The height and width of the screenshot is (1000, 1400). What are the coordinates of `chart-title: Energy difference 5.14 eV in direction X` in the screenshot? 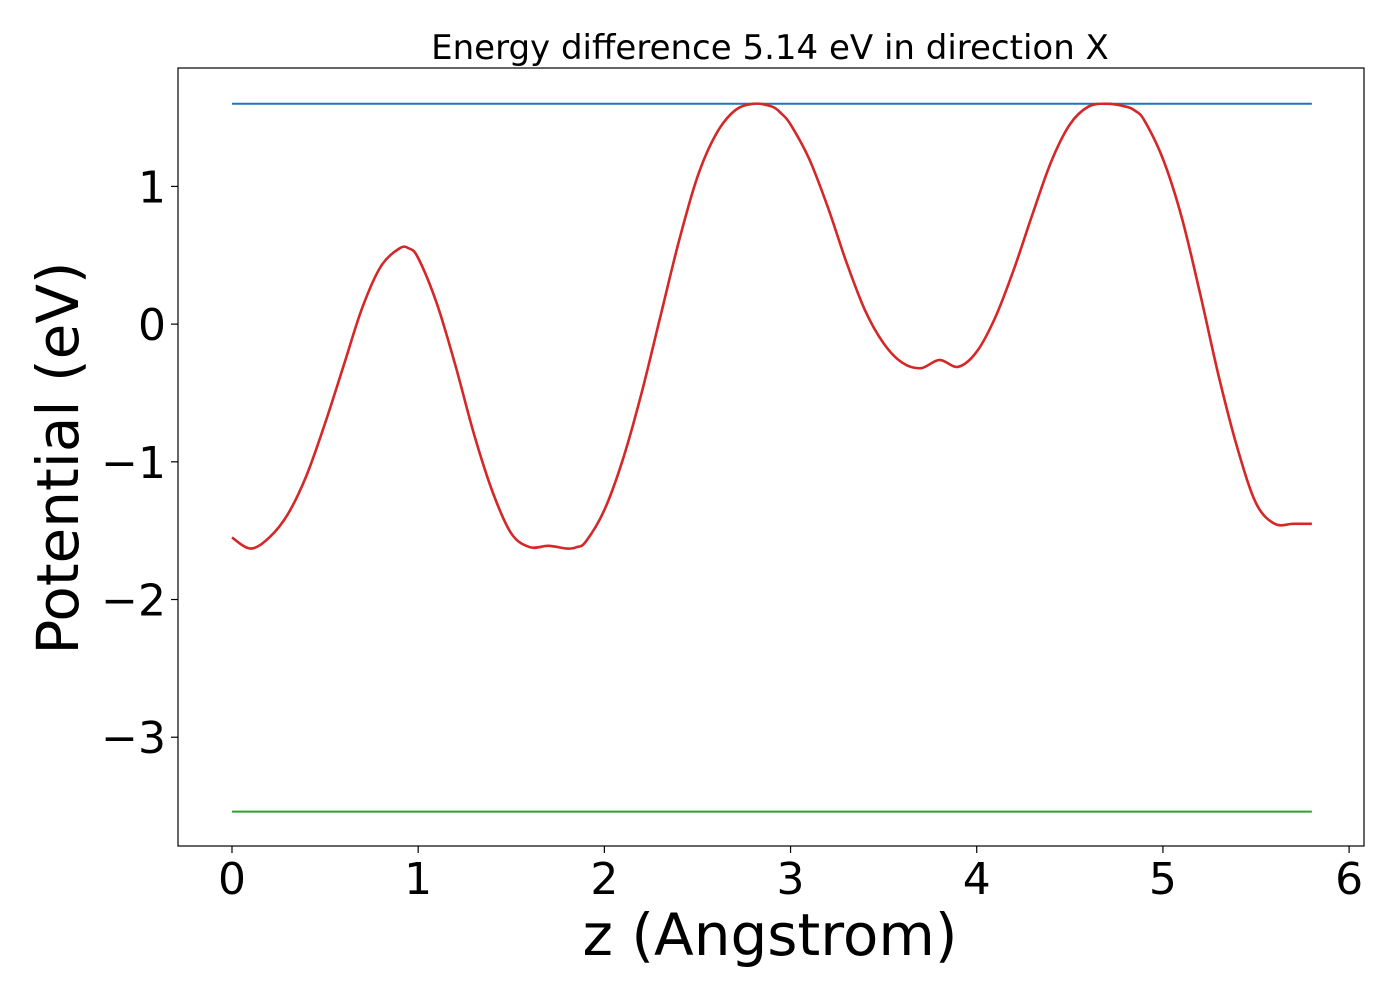 It's located at (770, 48).